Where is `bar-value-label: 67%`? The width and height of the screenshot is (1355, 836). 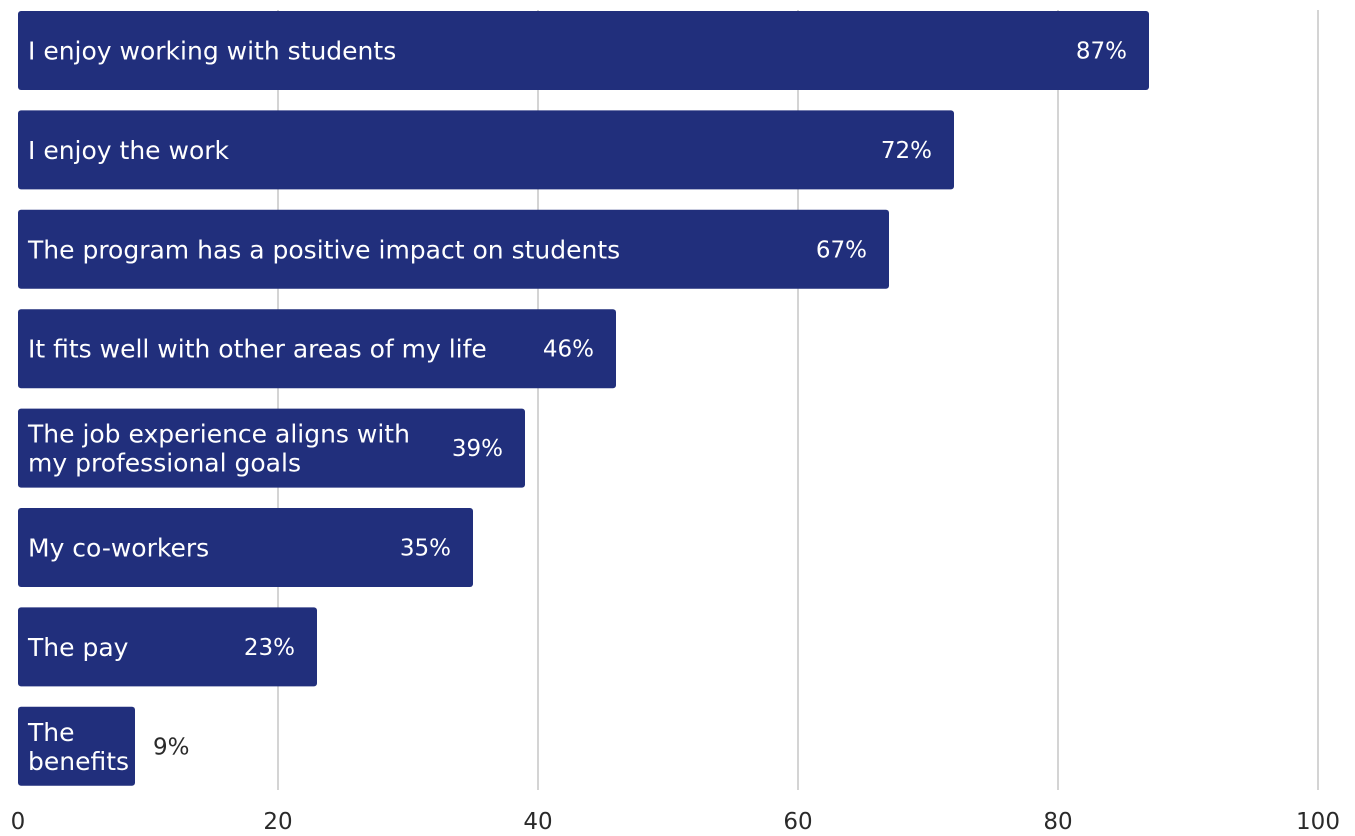 bar-value-label: 67% is located at coordinates (841, 250).